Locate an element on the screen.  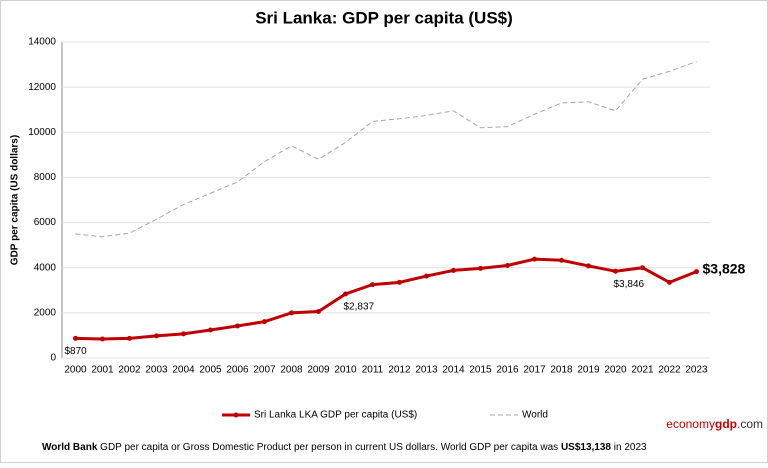
y-tick-label: 10000 is located at coordinates (42, 132).